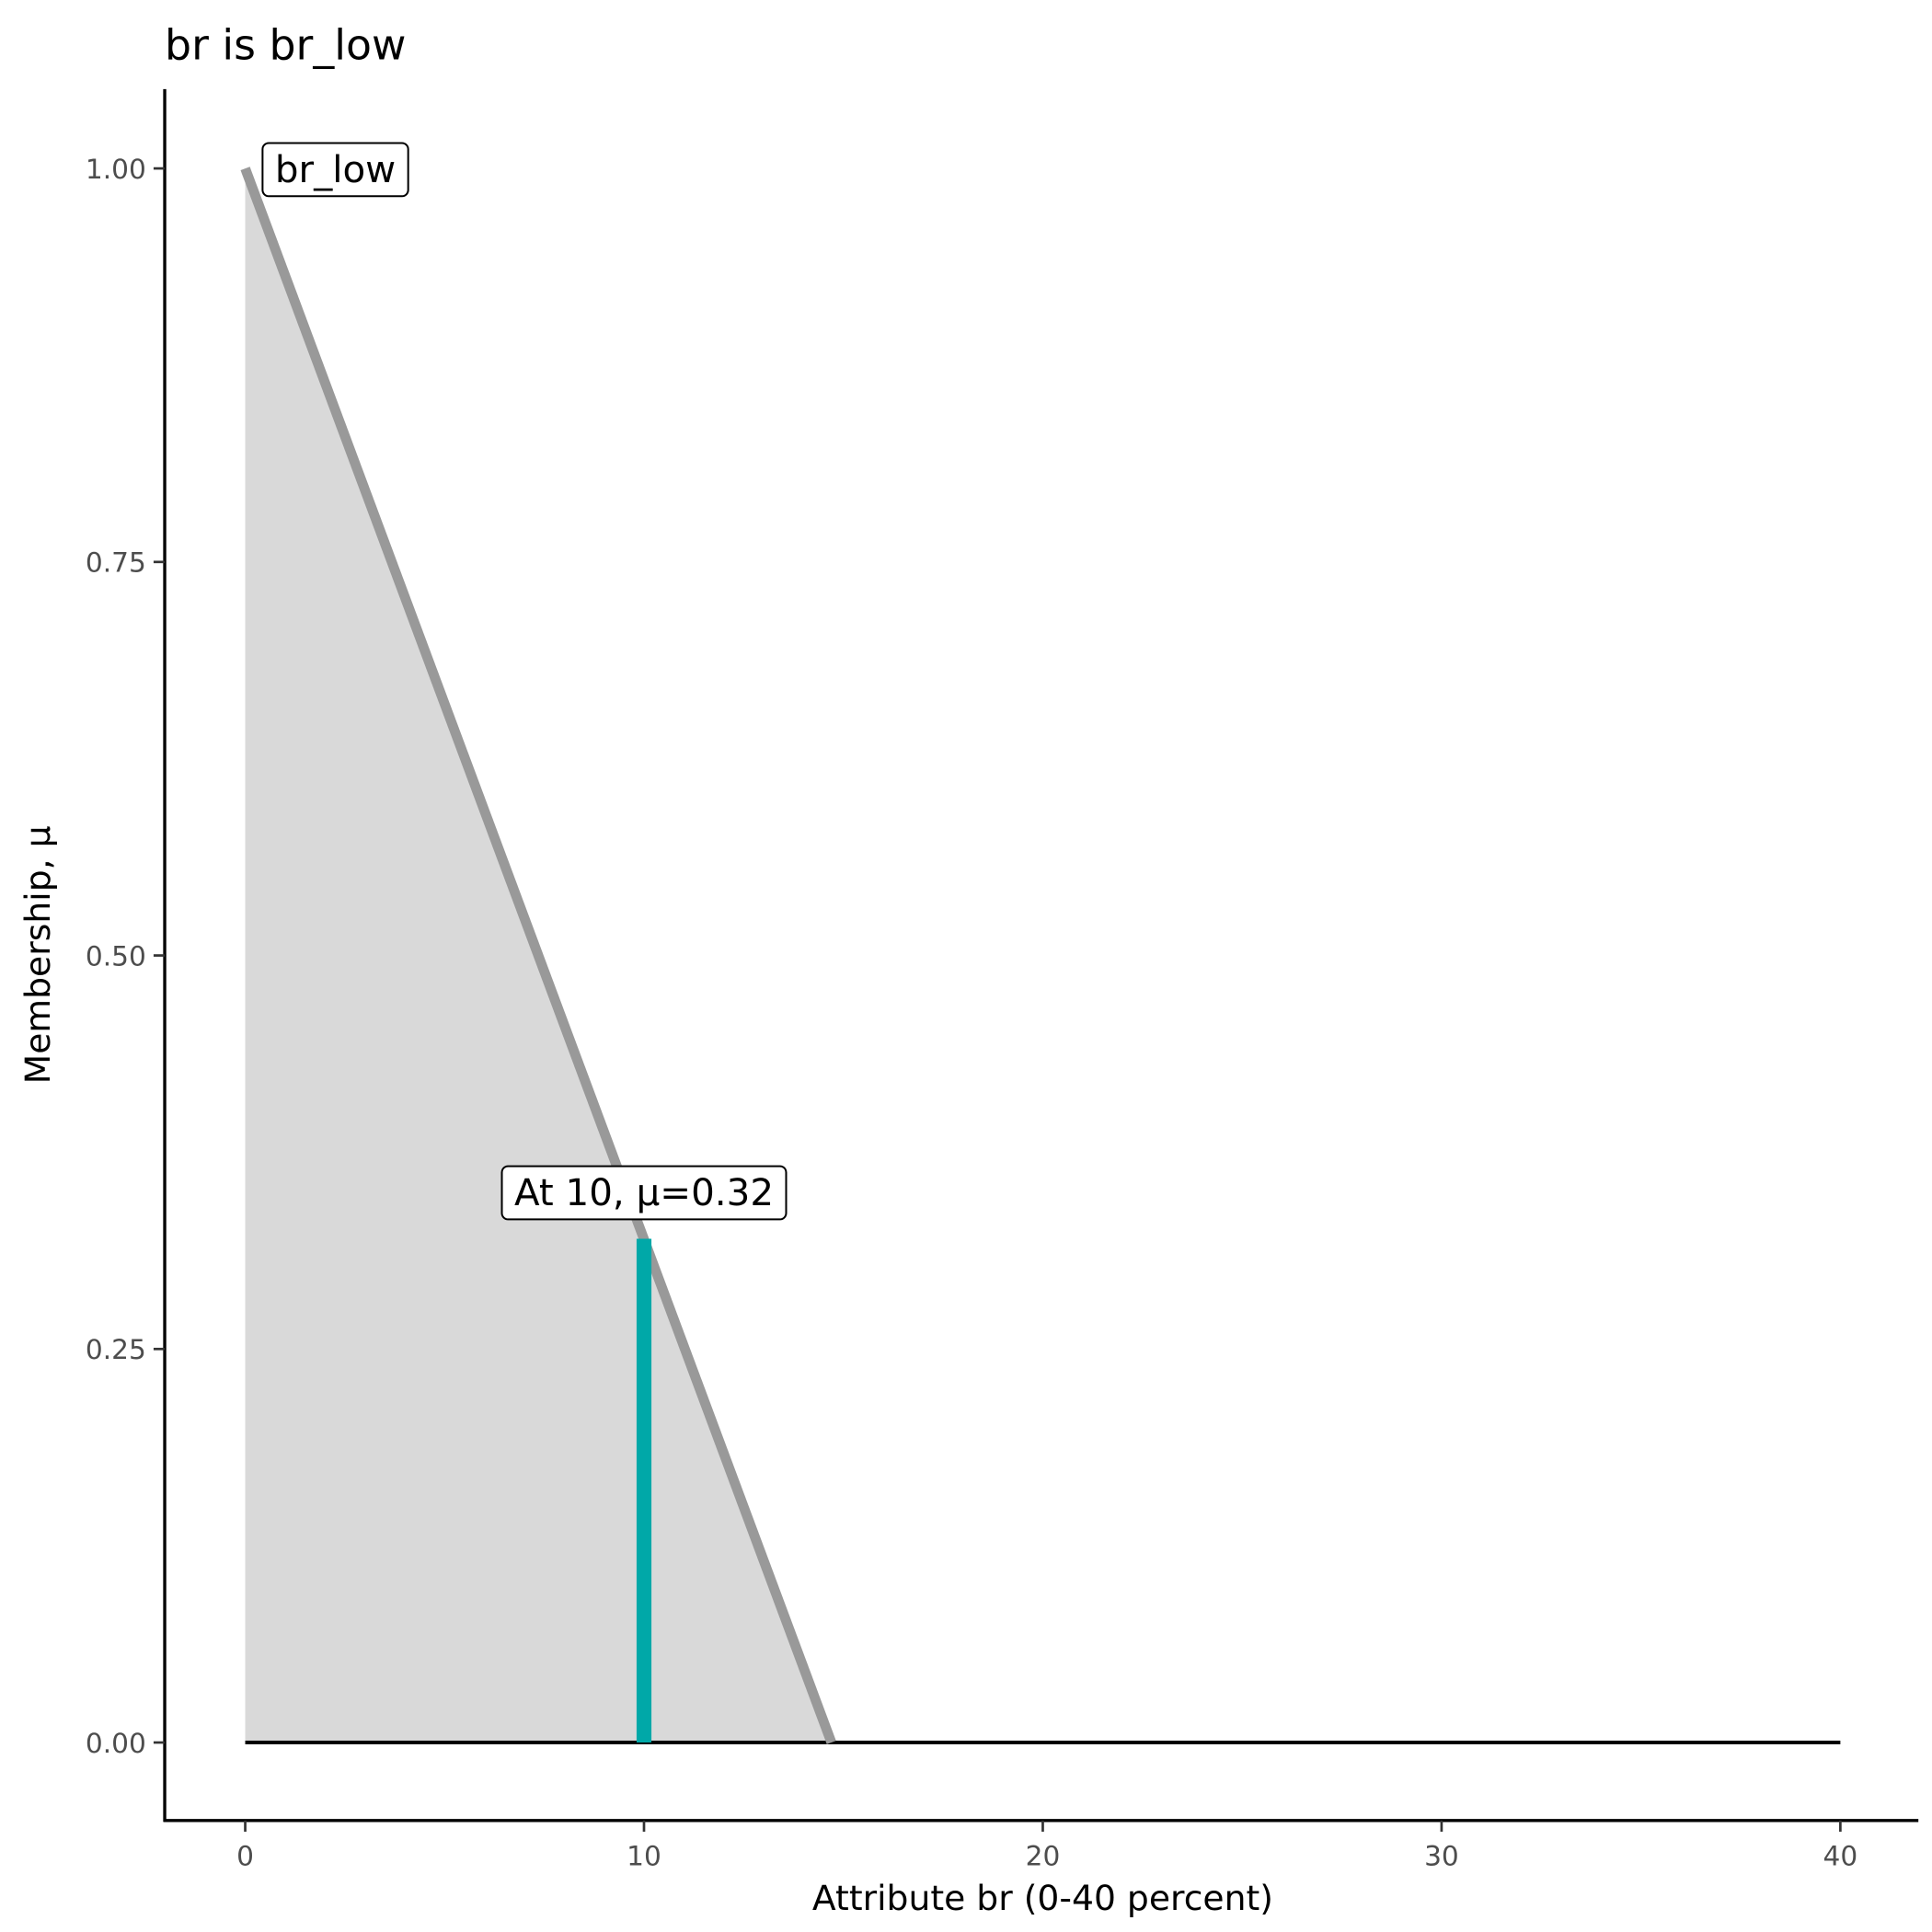 The width and height of the screenshot is (1932, 1932). I want to click on x-tick-label: 0, so click(245, 1855).